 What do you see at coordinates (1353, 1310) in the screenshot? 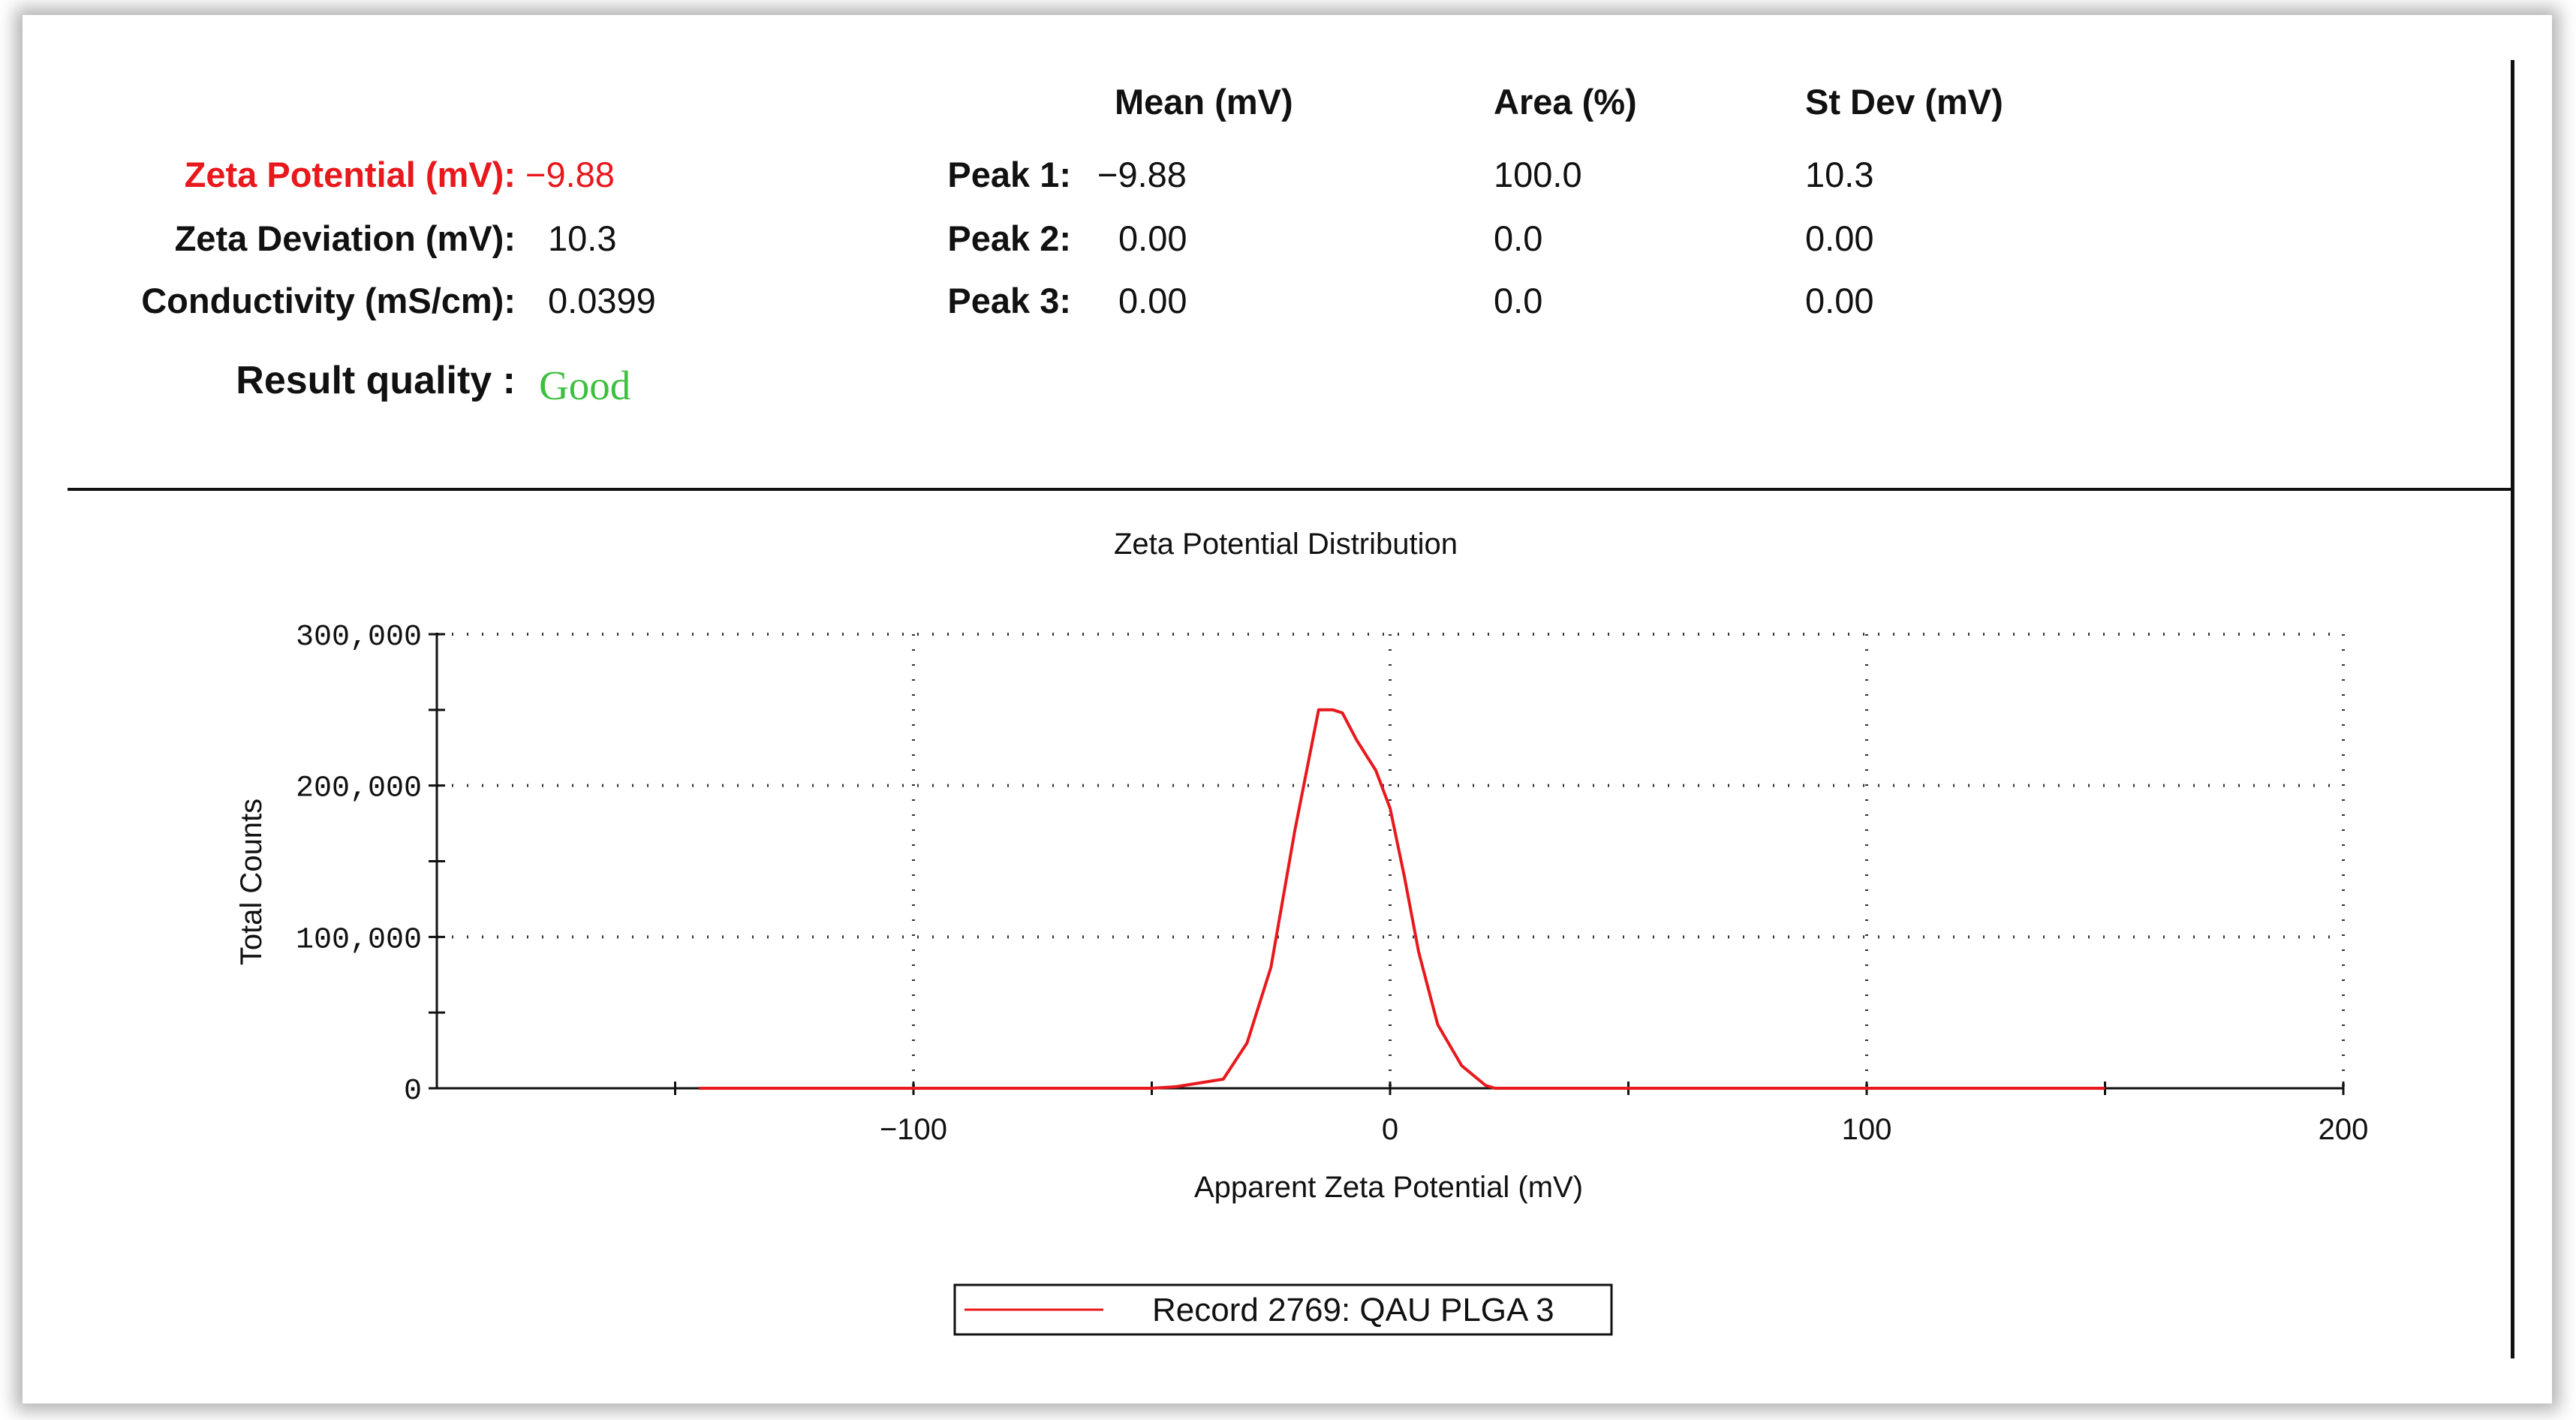
I see `legend-label: Record 2769: QAU PLGA 3` at bounding box center [1353, 1310].